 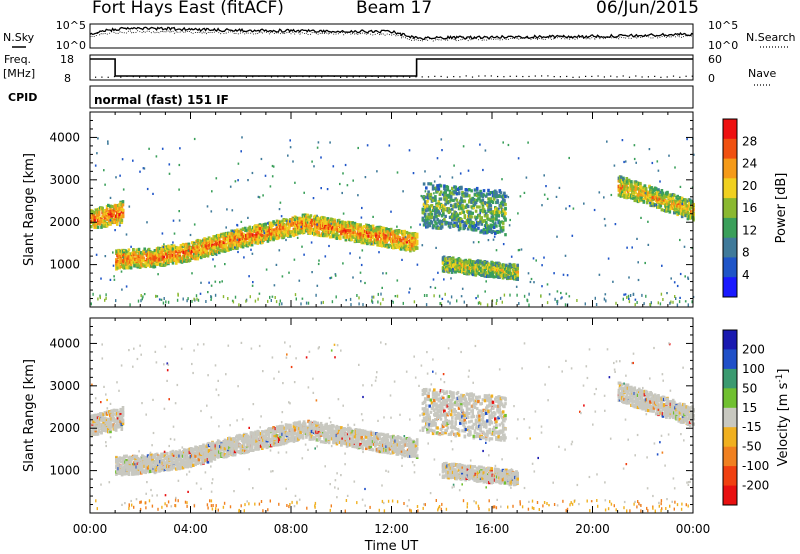 I want to click on date-title: 06/Jun/2015, so click(x=647, y=9).